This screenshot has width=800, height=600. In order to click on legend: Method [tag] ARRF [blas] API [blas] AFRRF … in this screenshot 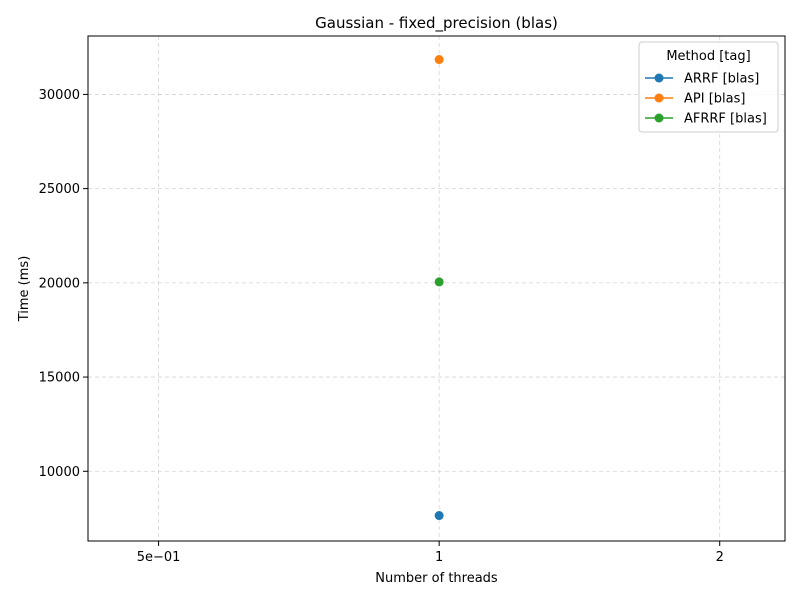, I will do `click(708, 87)`.